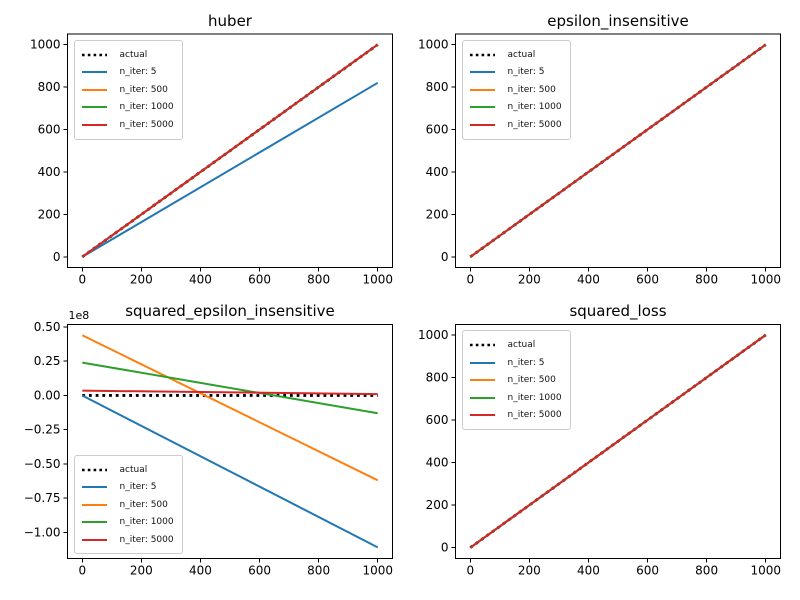 The height and width of the screenshot is (600, 800). Describe the element at coordinates (47, 327) in the screenshot. I see `y-tick-label: 0.50` at that location.